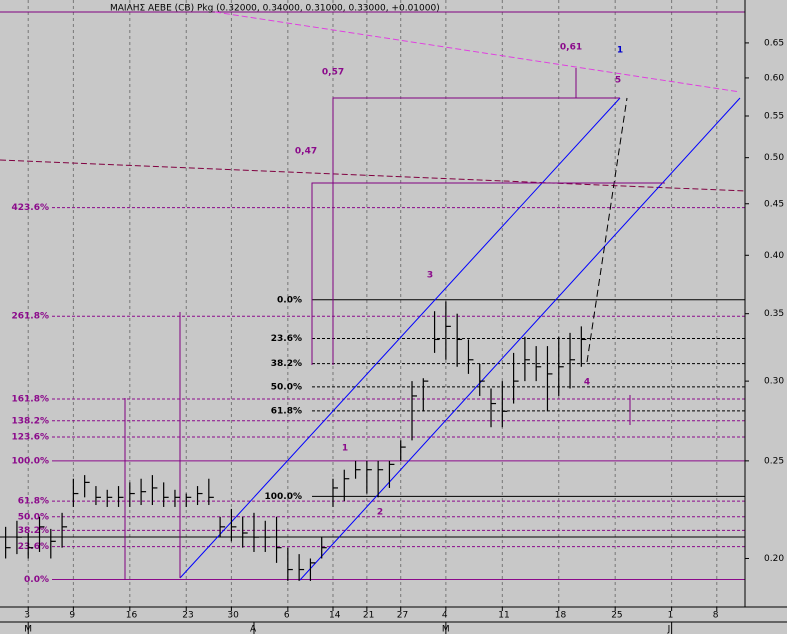 The image size is (787, 634). I want to click on fib-label: 161.8%, so click(31, 399).